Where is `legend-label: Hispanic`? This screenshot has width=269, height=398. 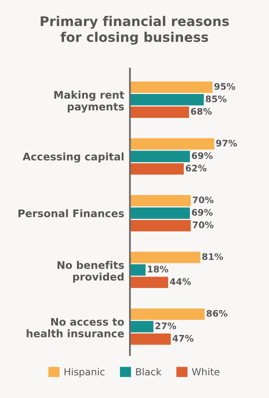 legend-label: Hispanic is located at coordinates (84, 373).